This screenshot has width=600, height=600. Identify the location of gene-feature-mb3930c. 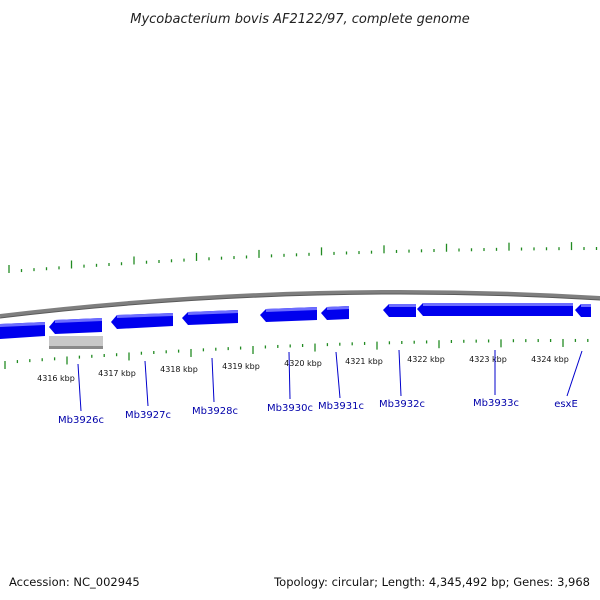
(288, 314).